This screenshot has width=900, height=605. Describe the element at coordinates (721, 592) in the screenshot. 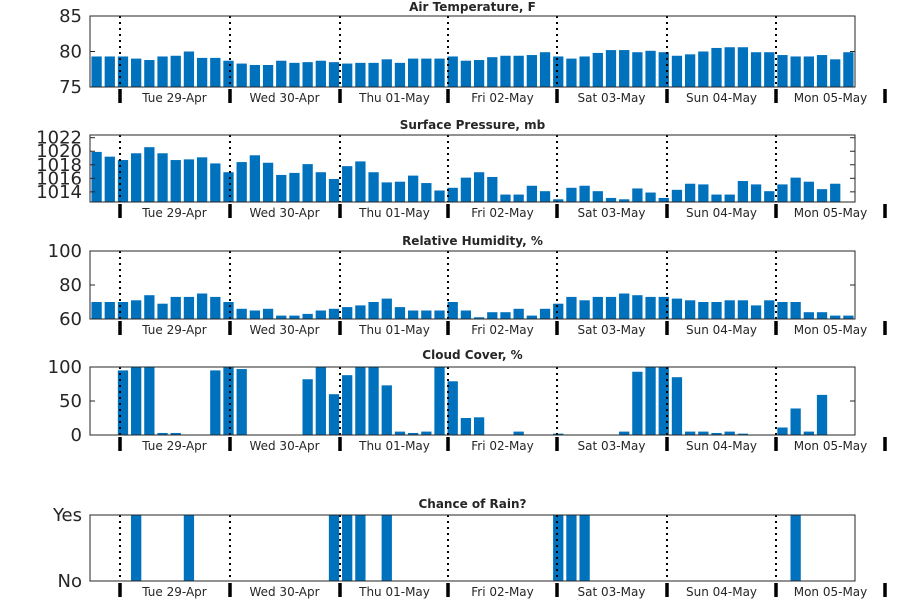

I see `x-tick-label: Sun 04-May` at that location.